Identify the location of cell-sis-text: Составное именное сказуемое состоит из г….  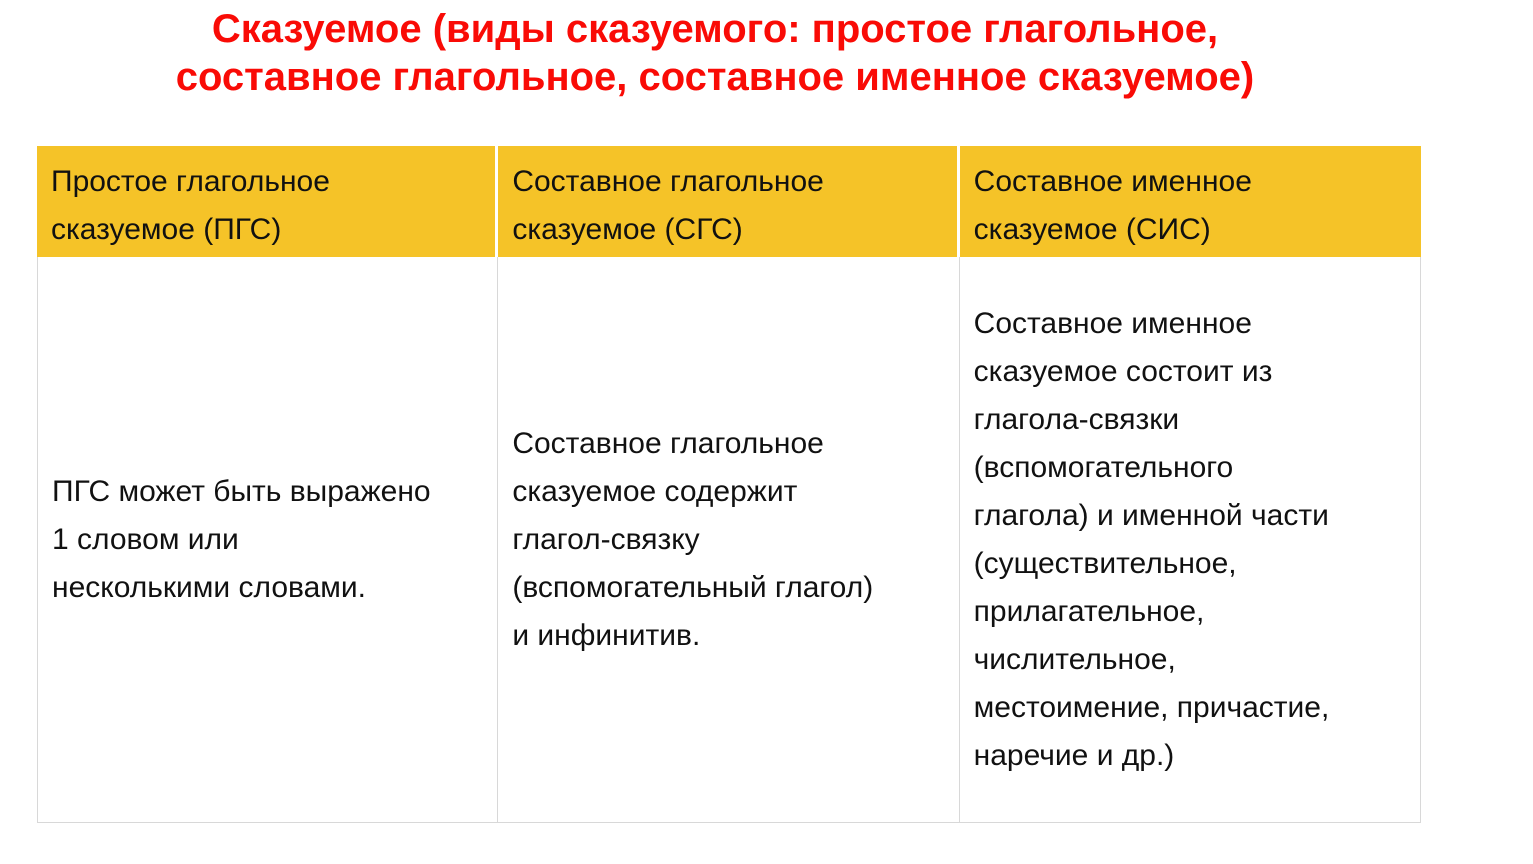
(1151, 539).